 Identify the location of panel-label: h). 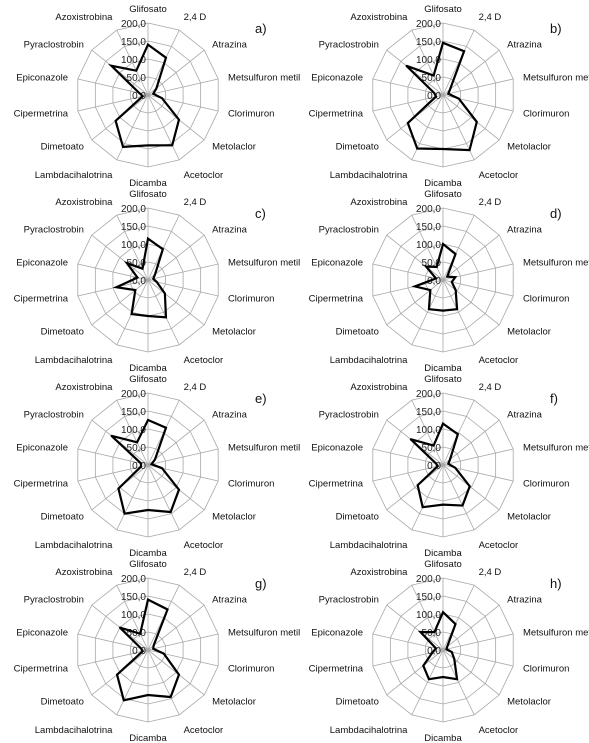
(556, 583).